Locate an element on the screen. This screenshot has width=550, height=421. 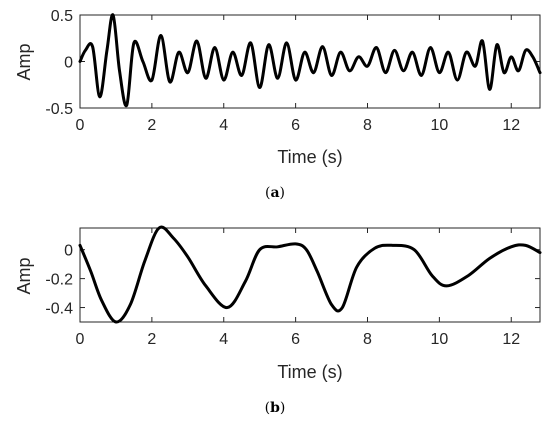
caption-letter-a: a is located at coordinates (274, 193).